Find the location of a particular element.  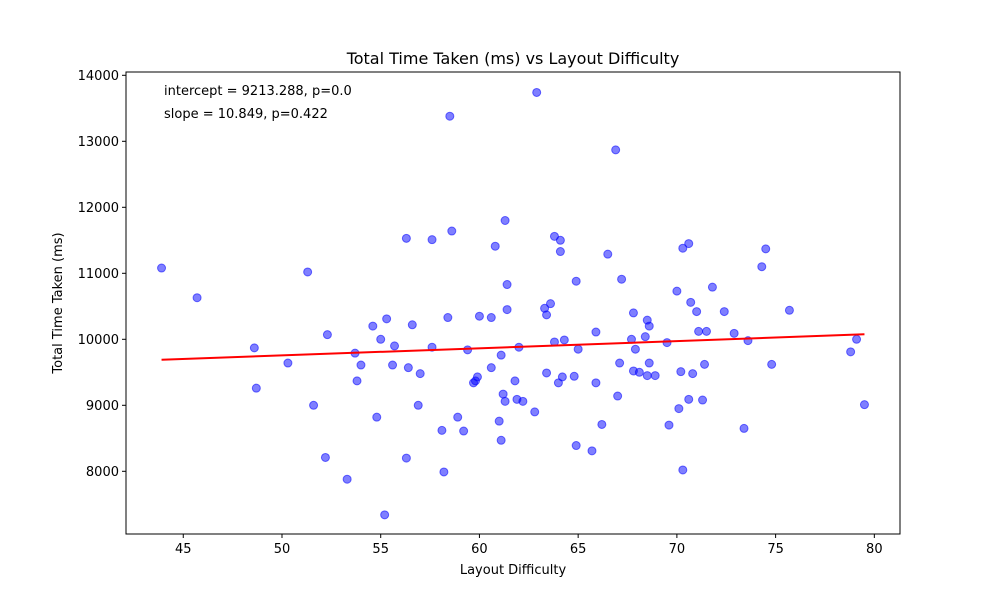

slope-annotation: slope = 10.849, p=0.422 is located at coordinates (246, 114).